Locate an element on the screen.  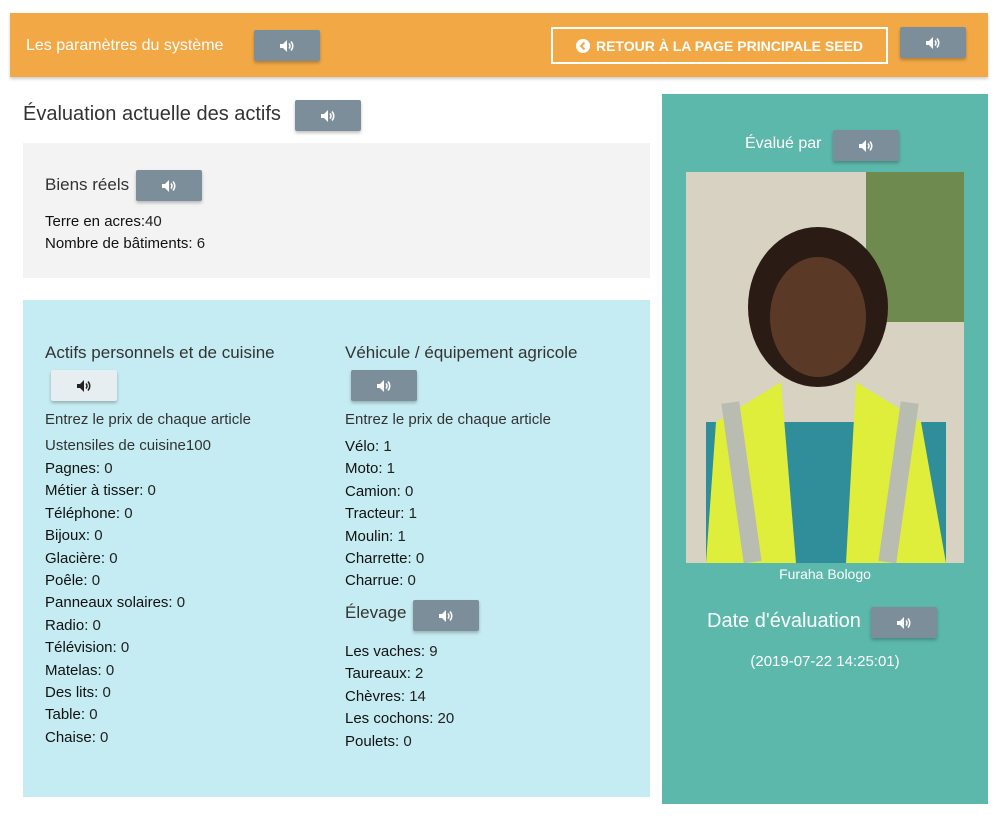
item-label: Chaise: is located at coordinates (70, 737).